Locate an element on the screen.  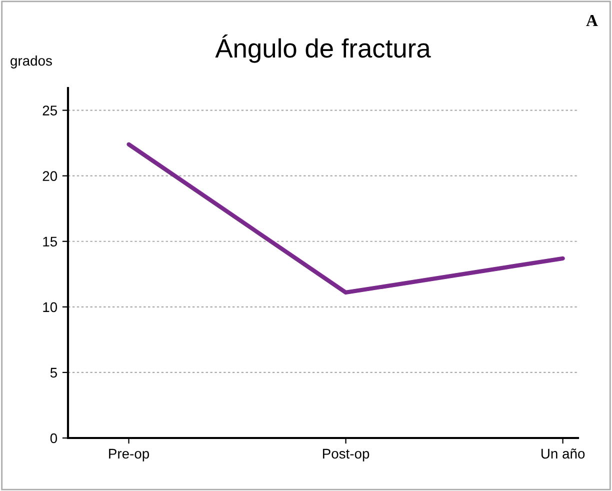
y-axis-title: grados is located at coordinates (31, 62).